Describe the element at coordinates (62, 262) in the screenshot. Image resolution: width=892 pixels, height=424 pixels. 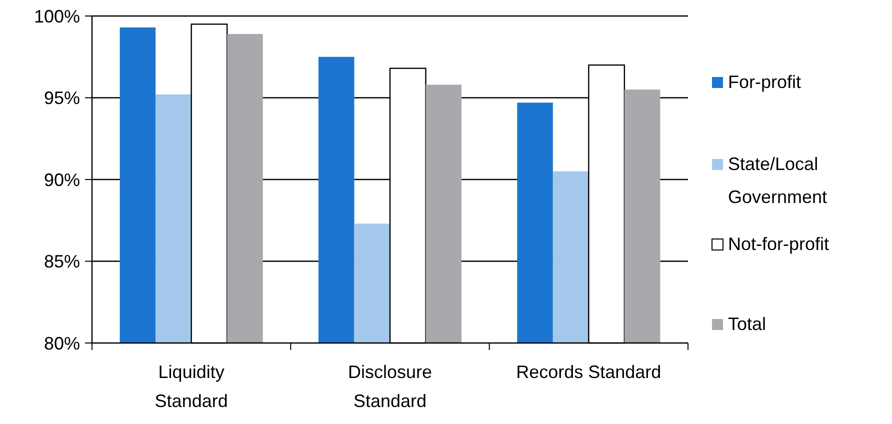
I see `y-tick-label: 85%` at that location.